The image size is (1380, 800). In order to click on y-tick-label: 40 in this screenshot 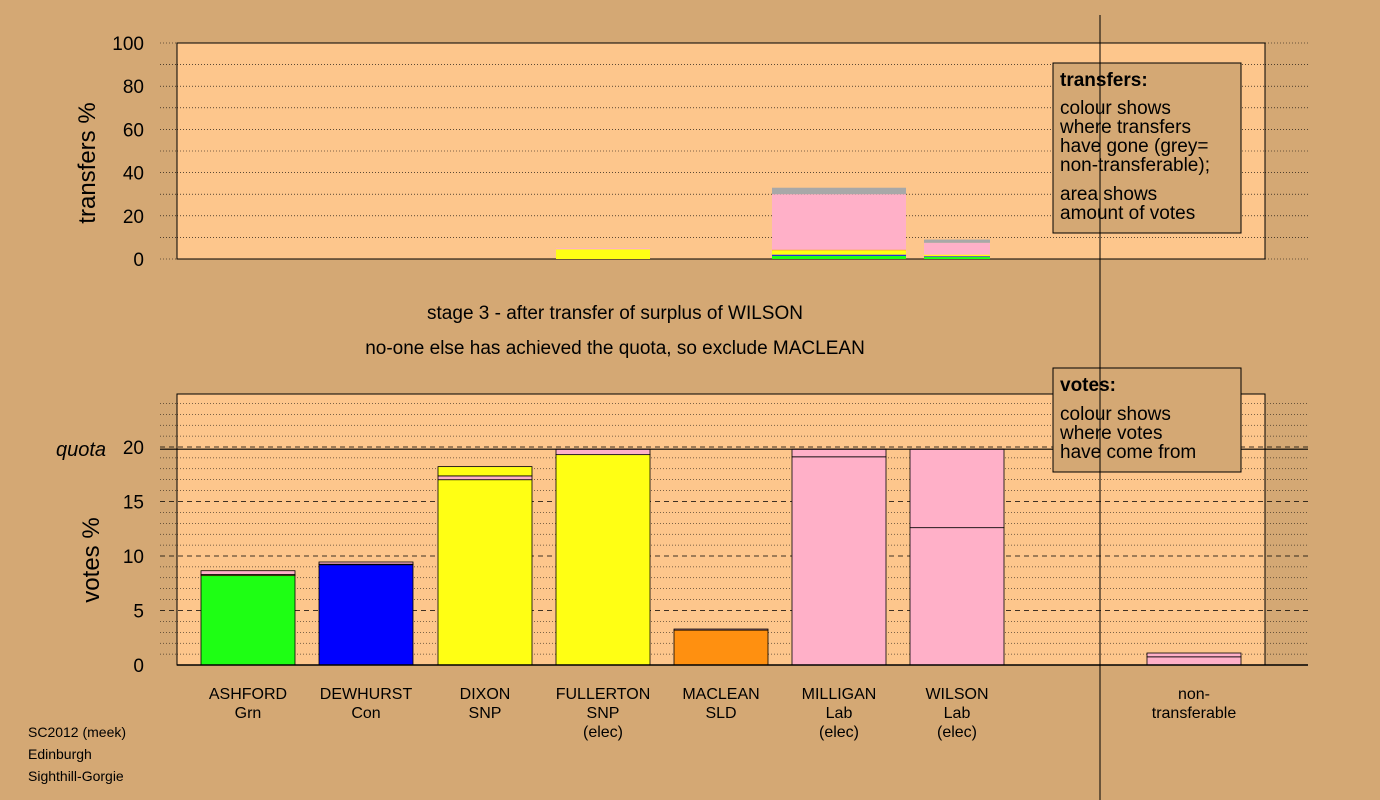, I will do `click(133, 174)`.